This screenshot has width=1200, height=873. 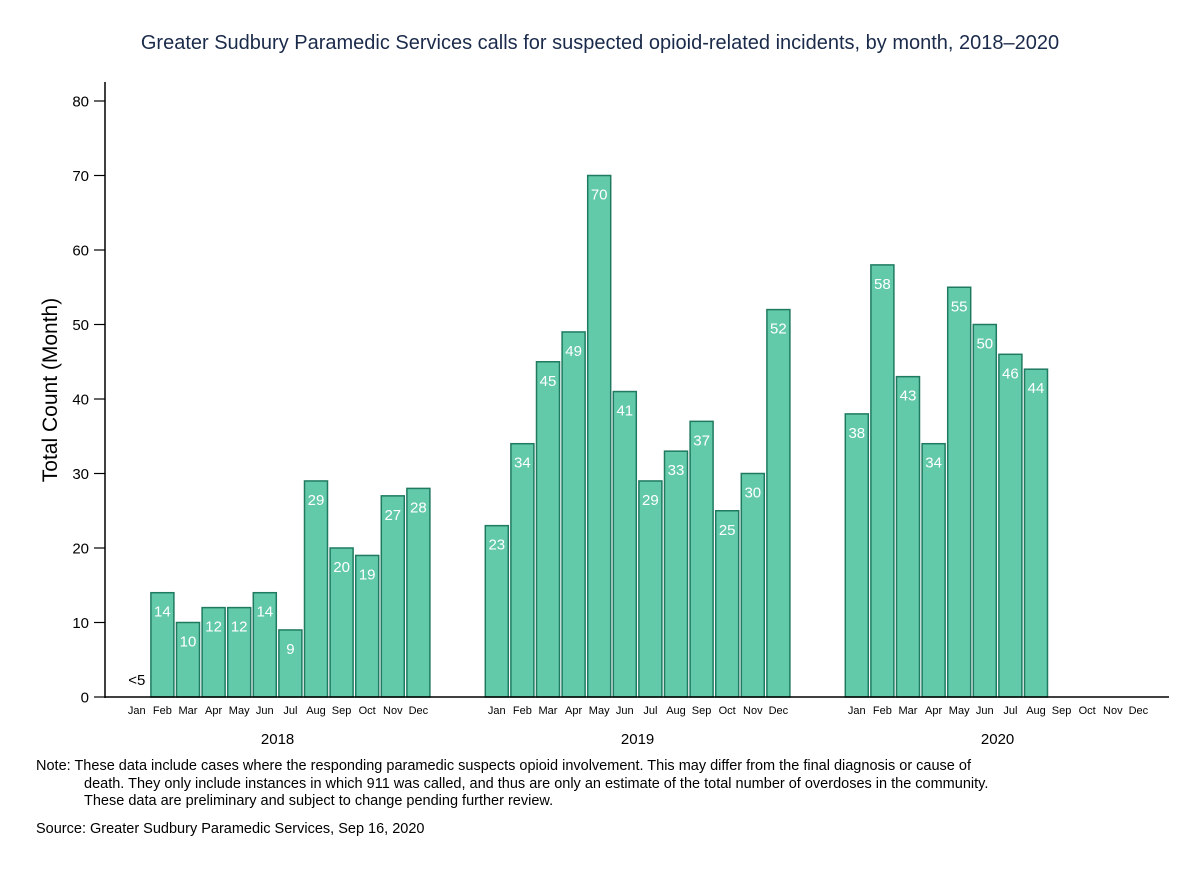 What do you see at coordinates (984, 344) in the screenshot?
I see `bar-value-label: 50` at bounding box center [984, 344].